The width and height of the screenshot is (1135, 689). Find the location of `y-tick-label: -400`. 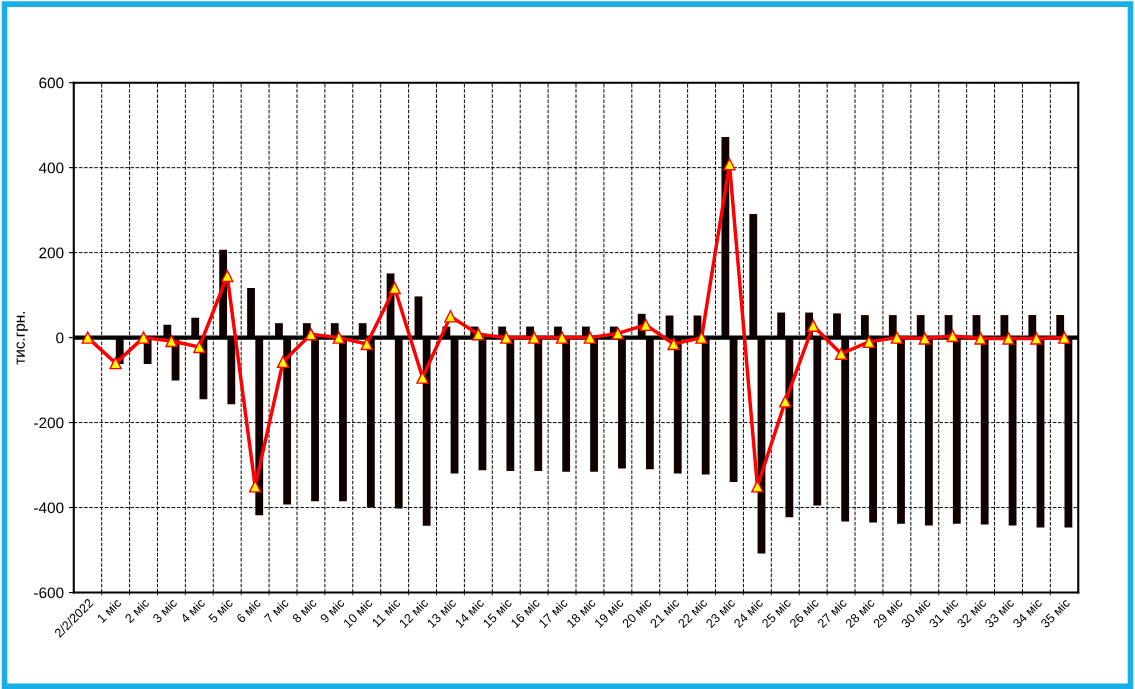

y-tick-label: -400 is located at coordinates (49, 508).